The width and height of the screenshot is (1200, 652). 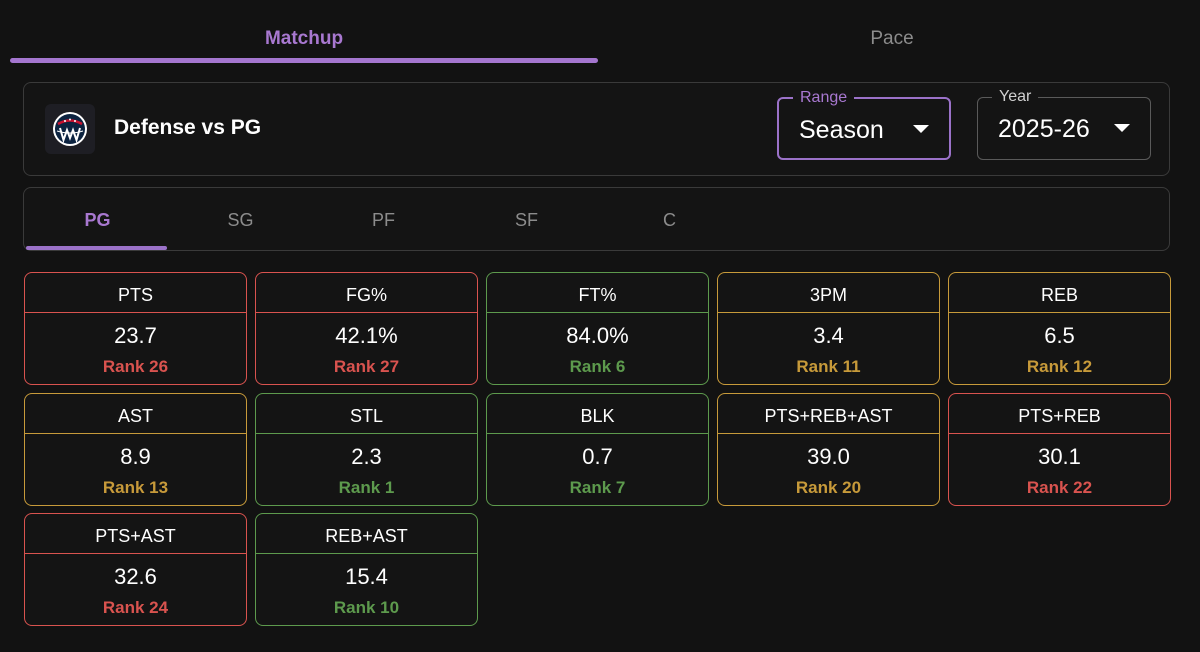 What do you see at coordinates (1015, 97) in the screenshot?
I see `year-label: Year` at bounding box center [1015, 97].